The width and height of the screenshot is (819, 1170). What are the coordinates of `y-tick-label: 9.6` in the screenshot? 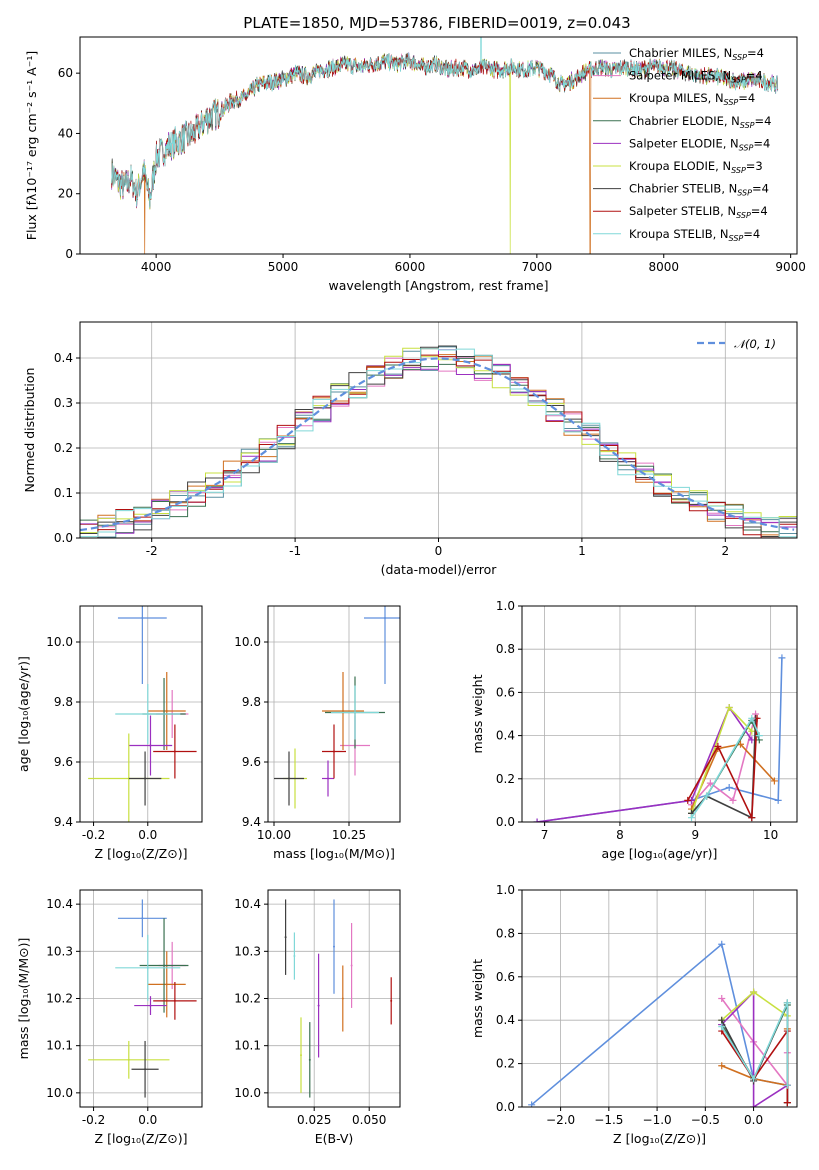 It's located at (251, 762).